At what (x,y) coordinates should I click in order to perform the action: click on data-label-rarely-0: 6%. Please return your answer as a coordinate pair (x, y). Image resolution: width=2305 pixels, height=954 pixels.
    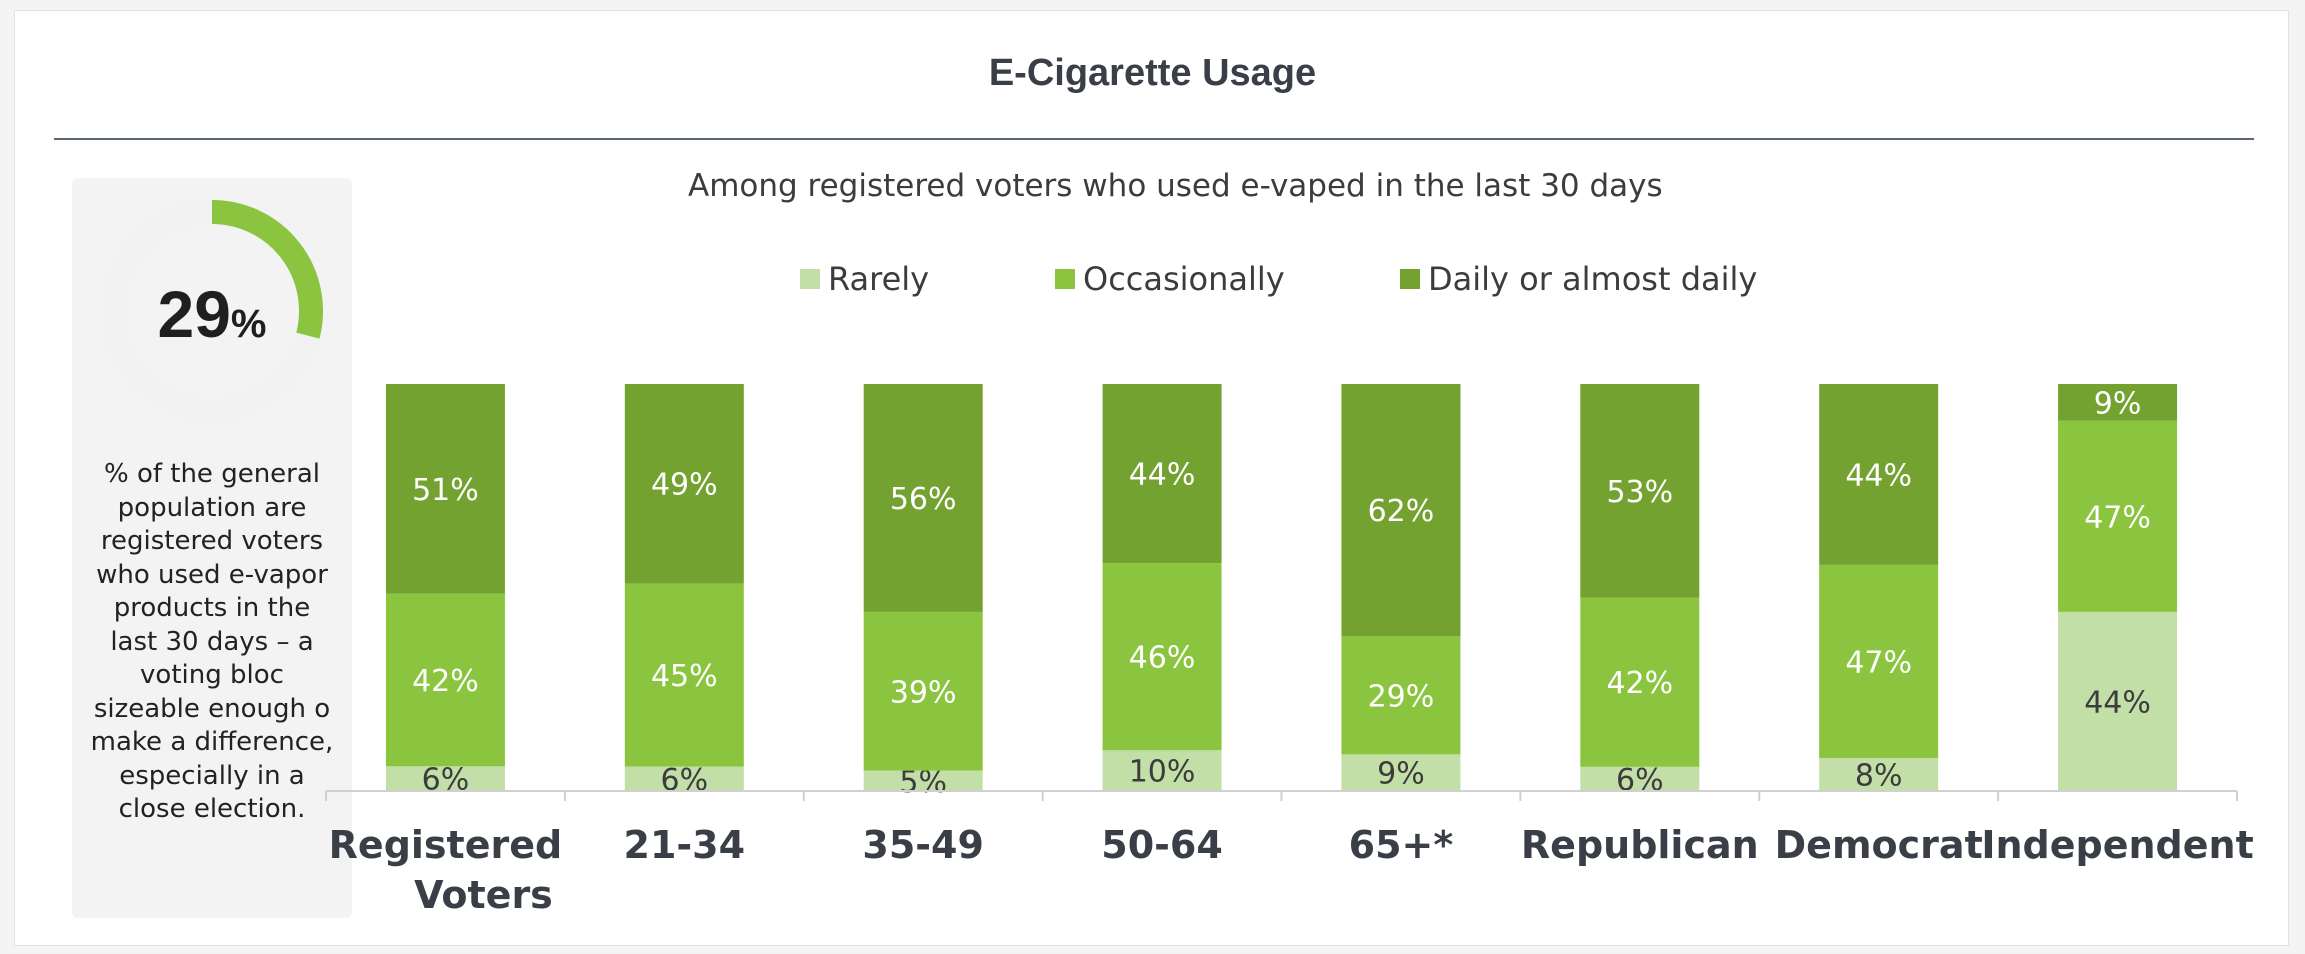
    Looking at the image, I should click on (446, 780).